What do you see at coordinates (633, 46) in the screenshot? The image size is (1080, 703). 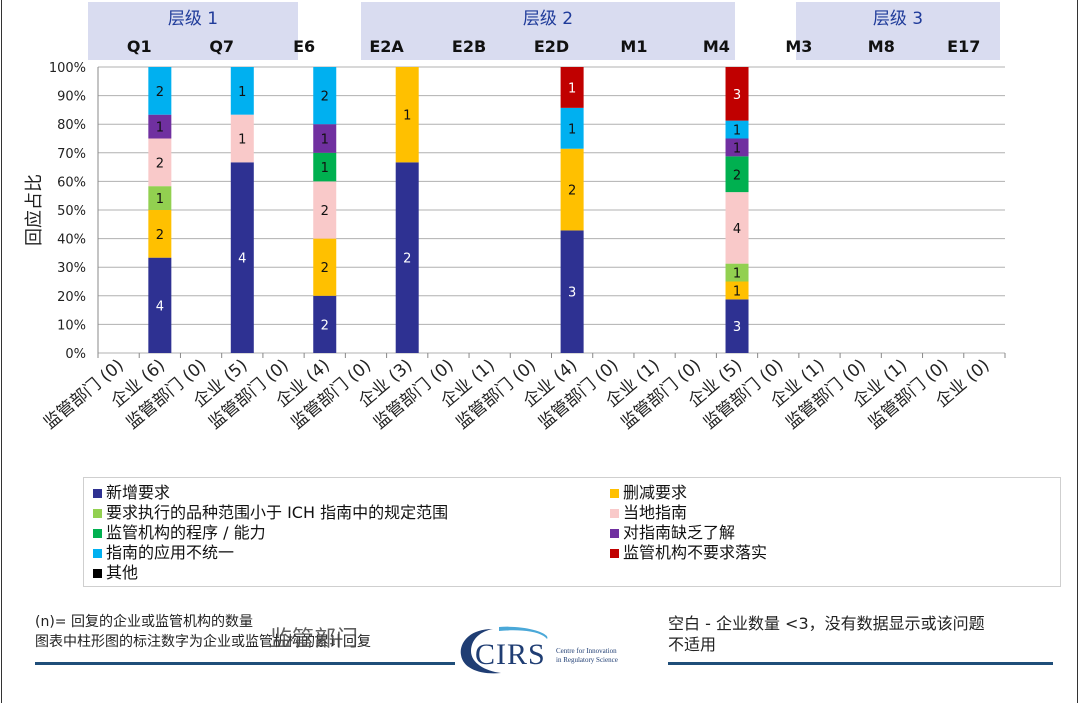 I see `question-code-label: M1` at bounding box center [633, 46].